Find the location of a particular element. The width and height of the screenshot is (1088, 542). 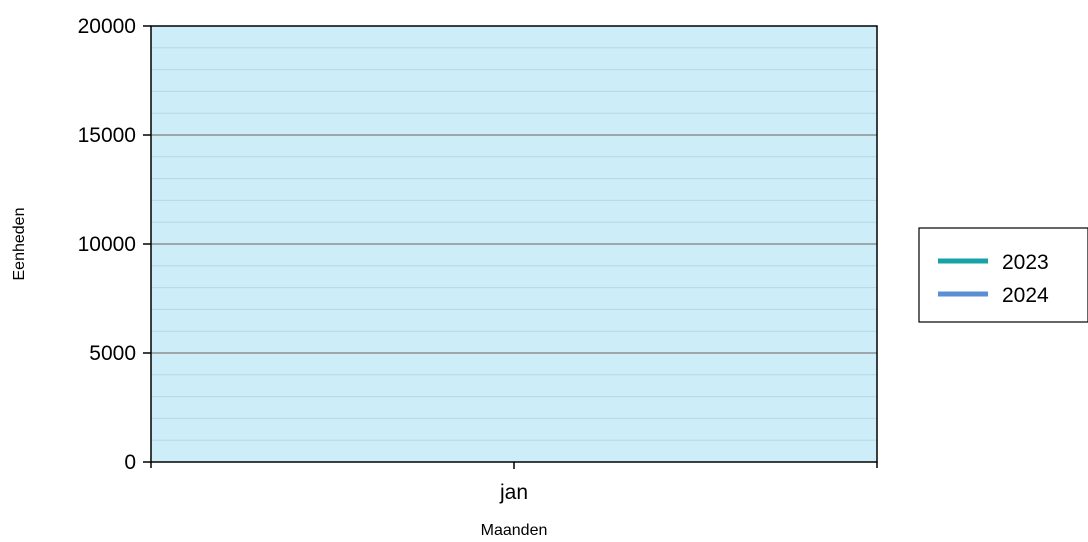

legend-box is located at coordinates (1003, 275).